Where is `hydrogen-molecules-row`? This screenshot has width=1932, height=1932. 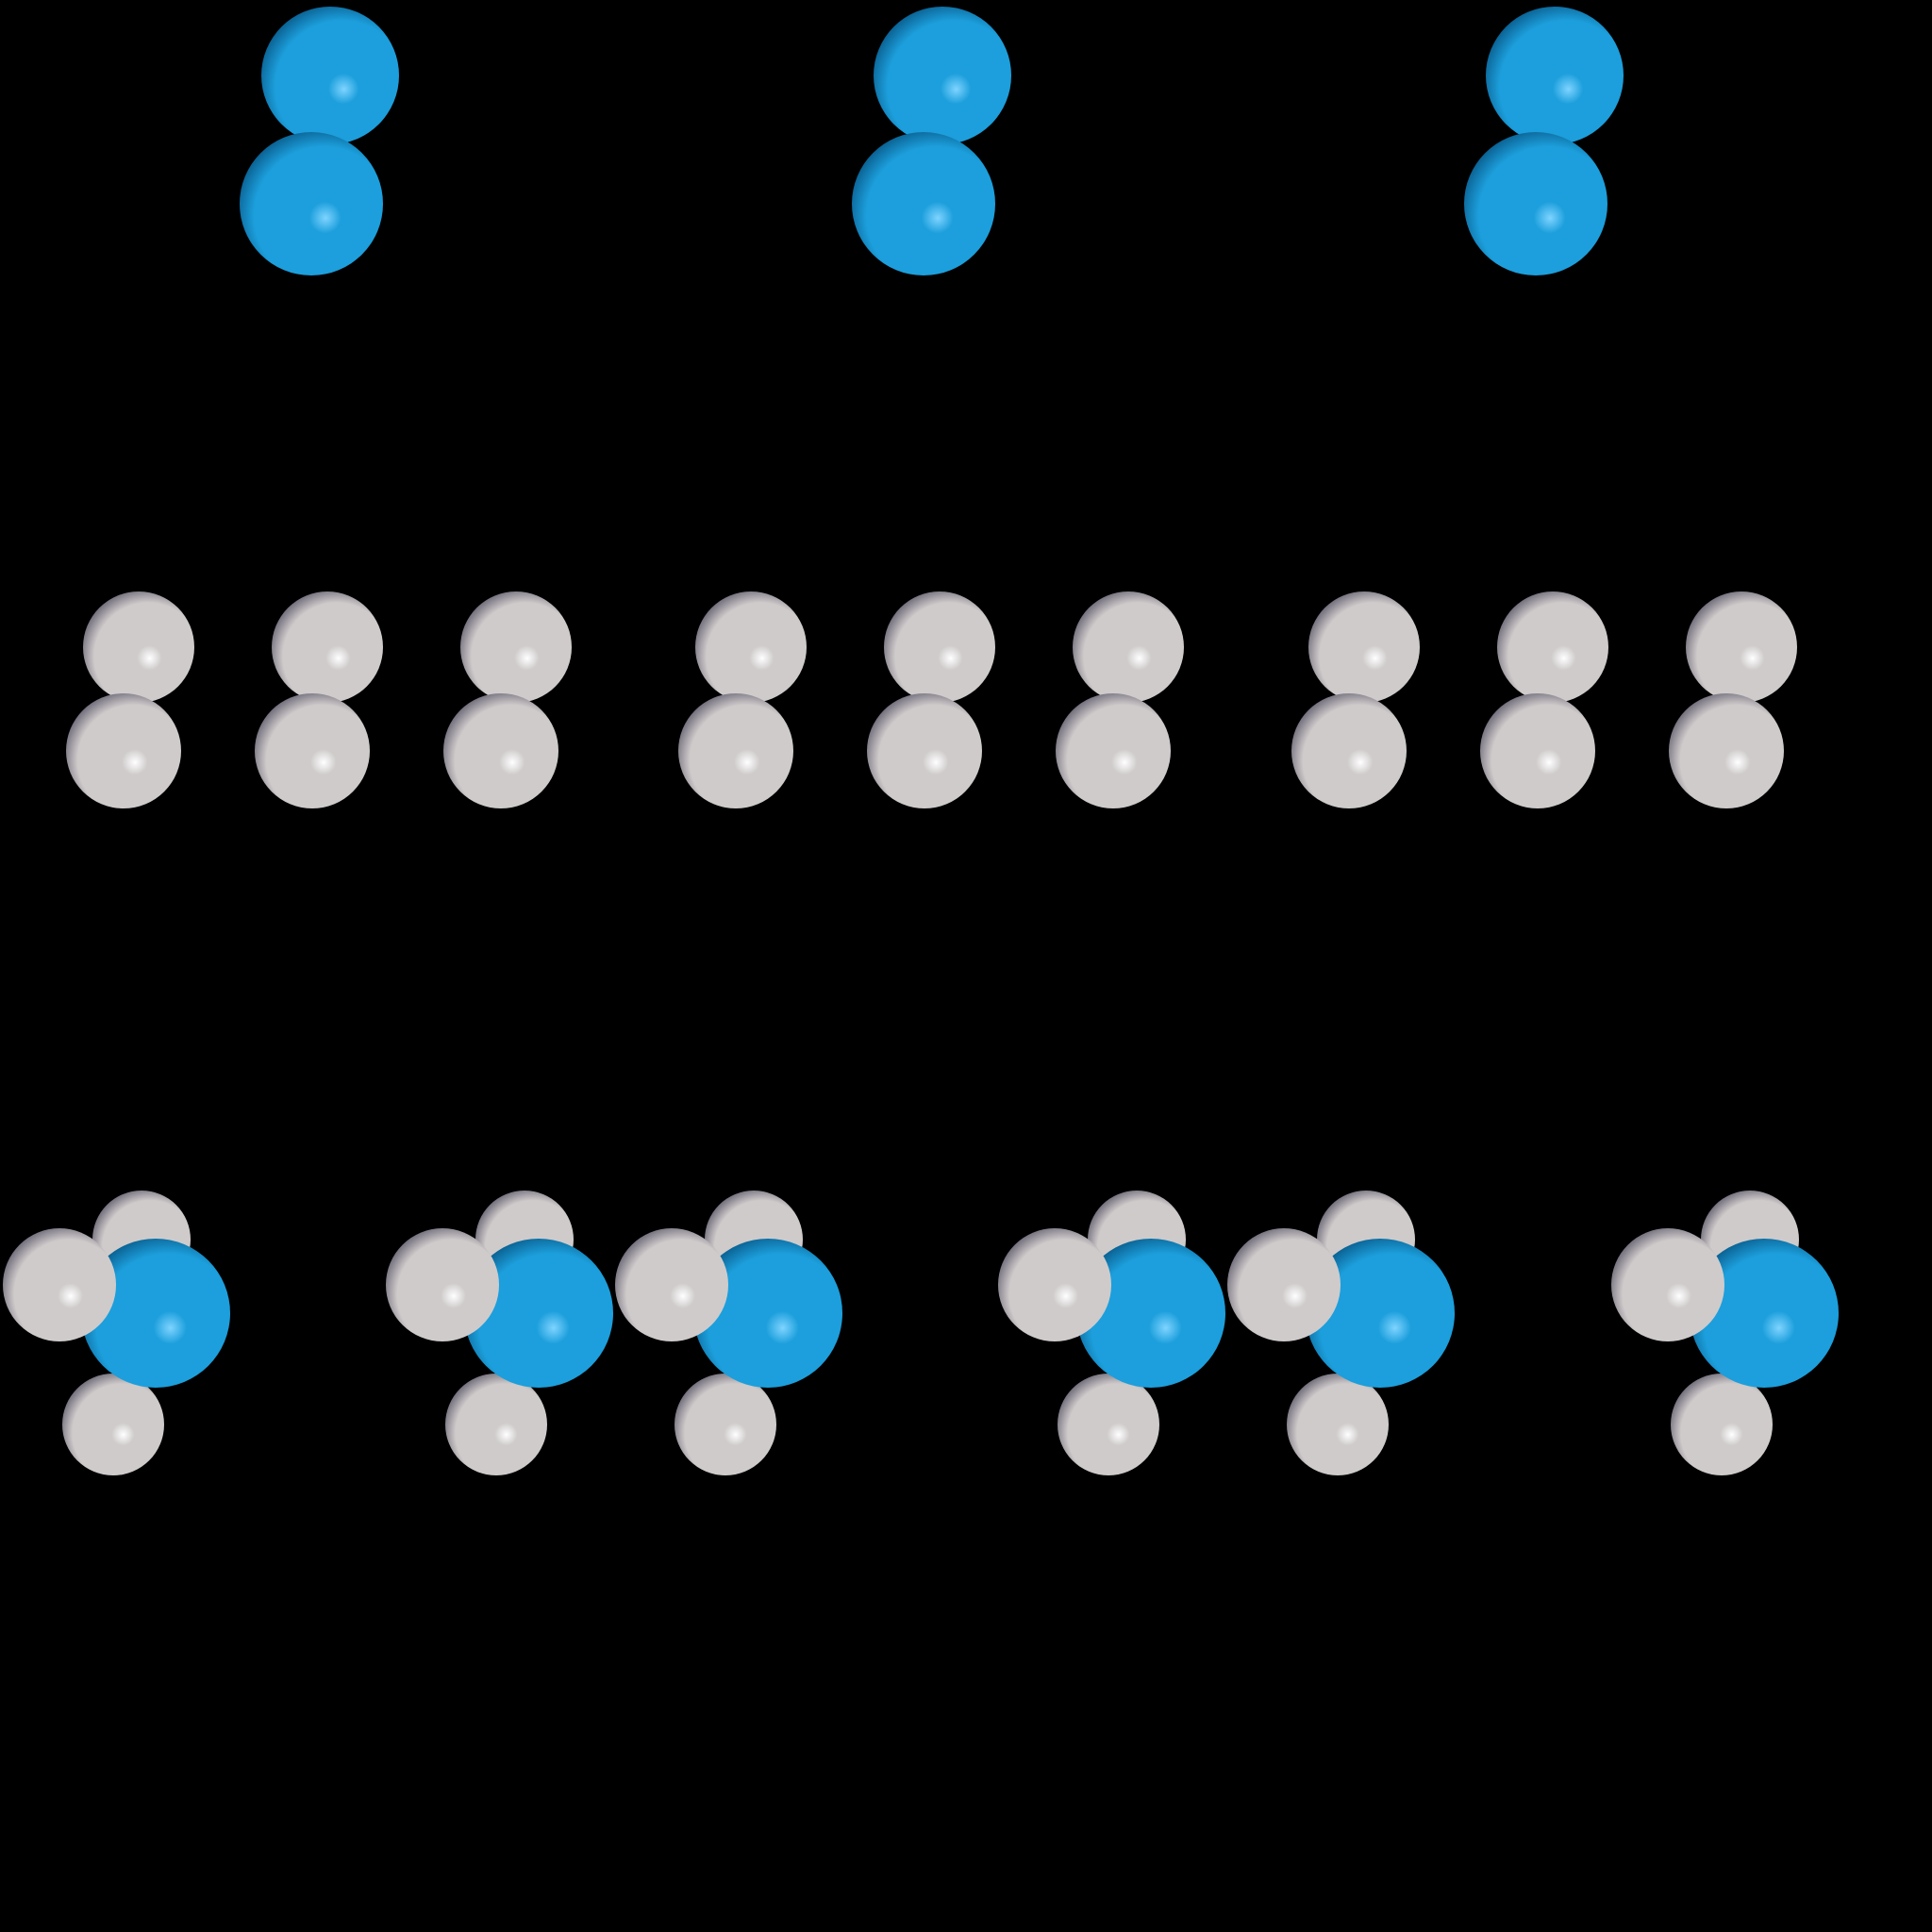 hydrogen-molecules-row is located at coordinates (931, 699).